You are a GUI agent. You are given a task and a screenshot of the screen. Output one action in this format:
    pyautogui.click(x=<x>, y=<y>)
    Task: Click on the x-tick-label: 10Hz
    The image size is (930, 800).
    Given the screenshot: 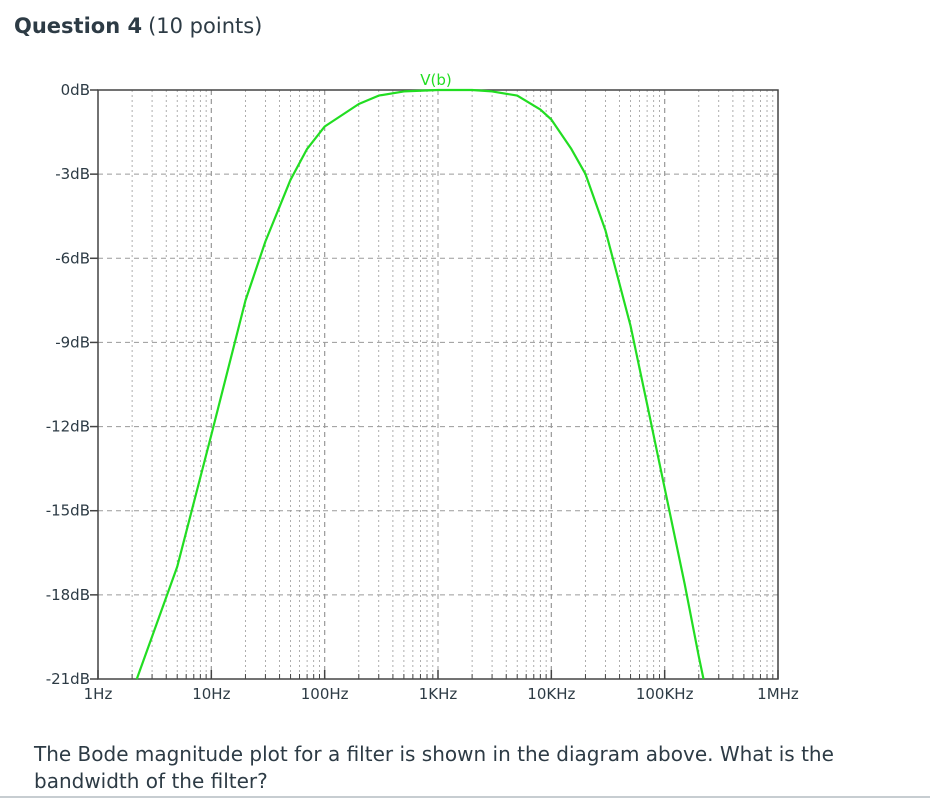 What is the action you would take?
    pyautogui.click(x=211, y=694)
    